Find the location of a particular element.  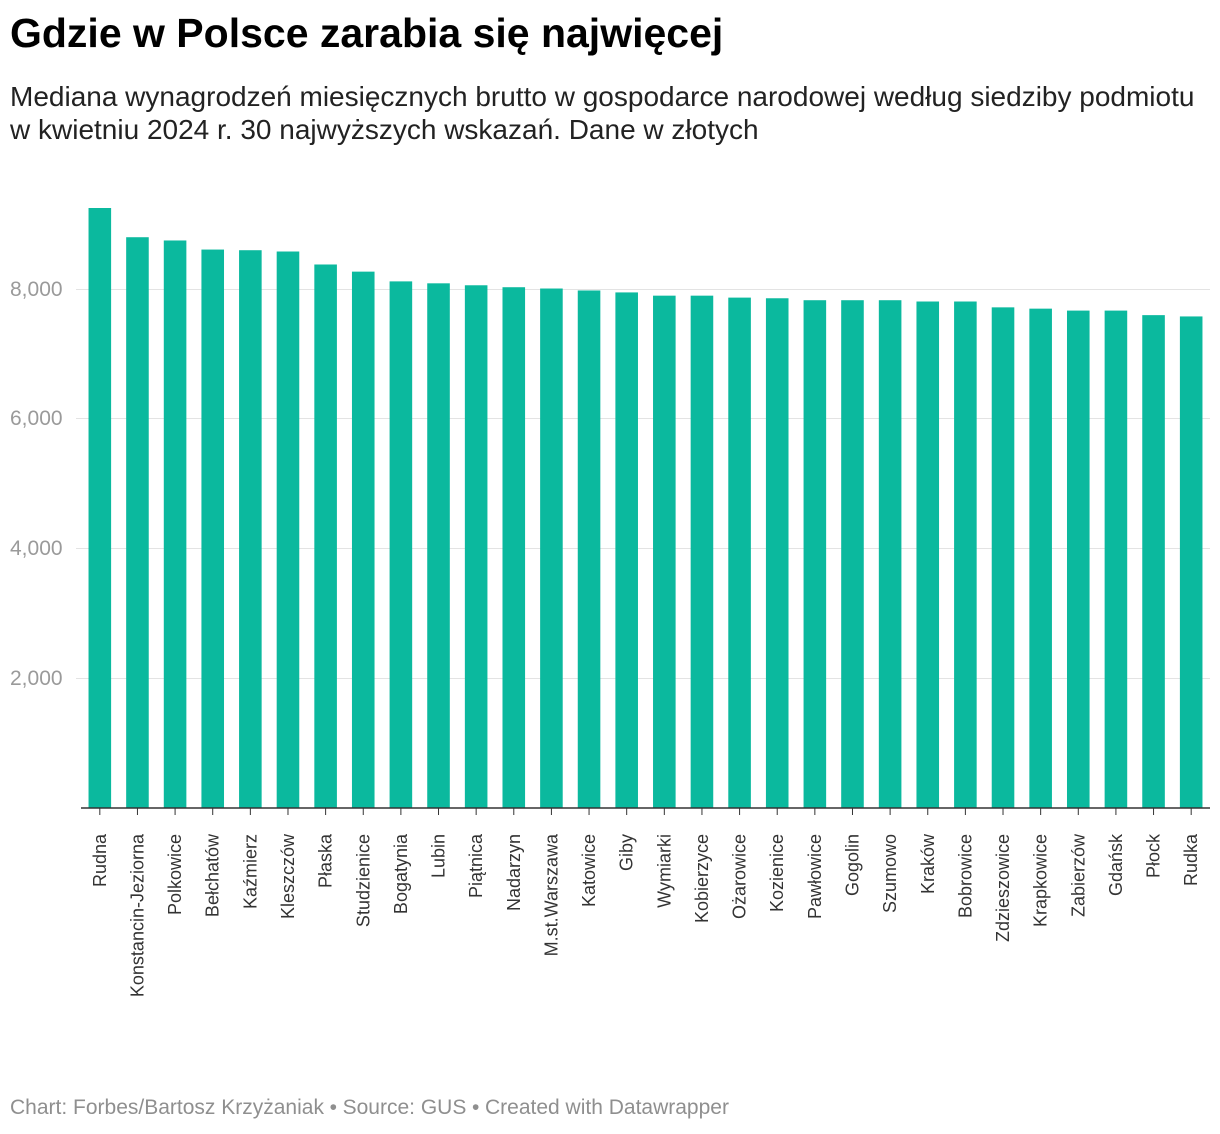

x-tick-label: Płaska is located at coordinates (326, 860).